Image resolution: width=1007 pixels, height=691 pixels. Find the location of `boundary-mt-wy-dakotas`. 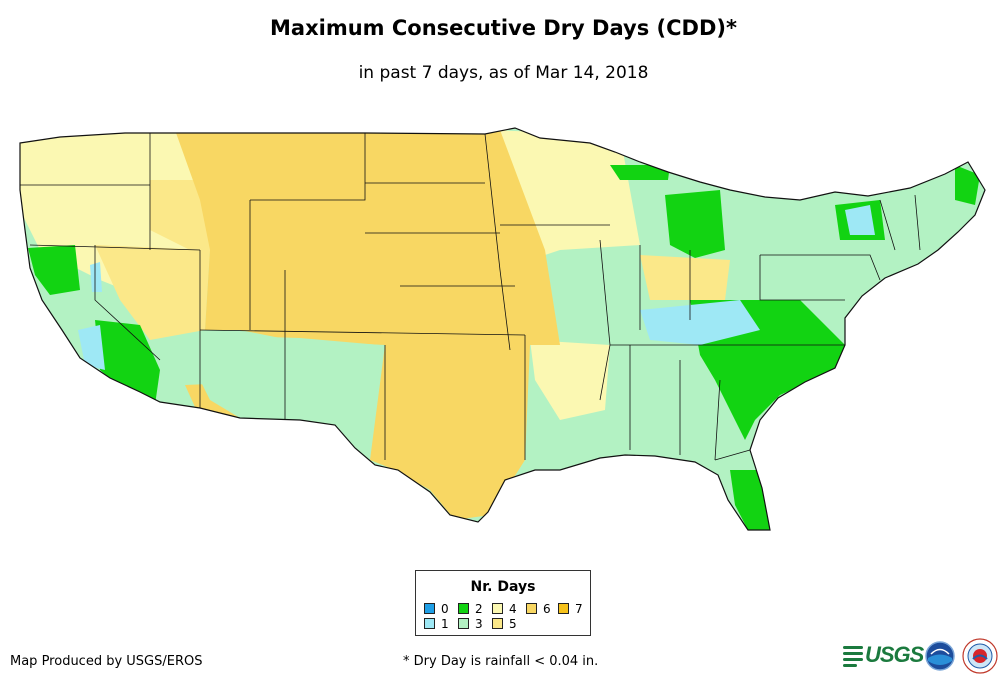

boundary-mt-wy-dakotas is located at coordinates (308, 167).